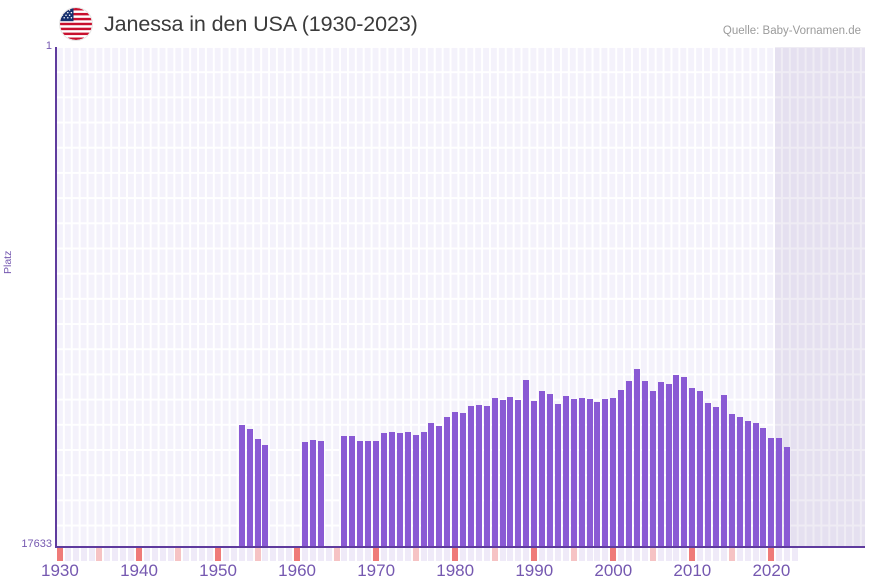  Describe the element at coordinates (139, 570) in the screenshot. I see `x-axis-tick-label: 1940` at that location.